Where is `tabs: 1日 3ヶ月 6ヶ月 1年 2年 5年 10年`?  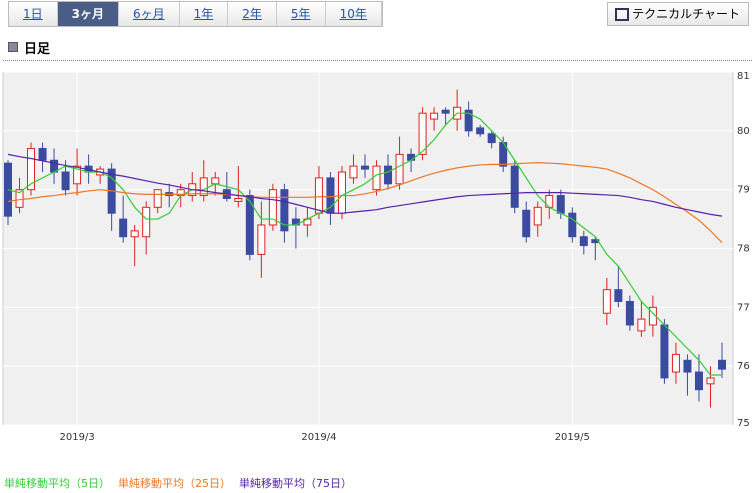
tabs: 1日 3ヶ月 6ヶ月 1年 2年 5年 10年 is located at coordinates (195, 14).